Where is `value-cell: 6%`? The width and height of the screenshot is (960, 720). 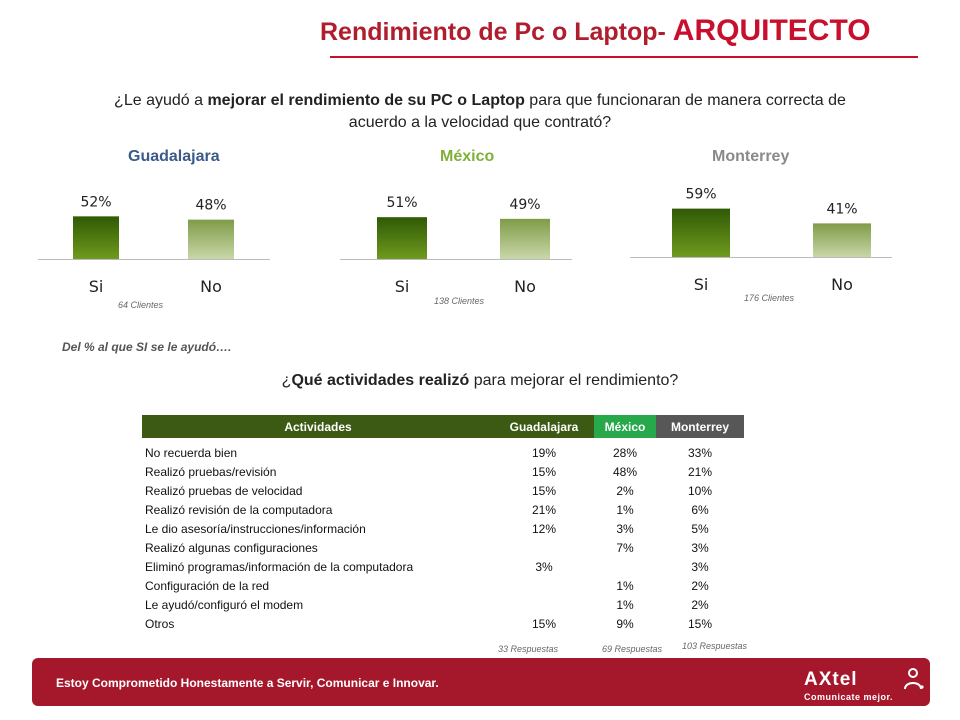
value-cell: 6% is located at coordinates (700, 509).